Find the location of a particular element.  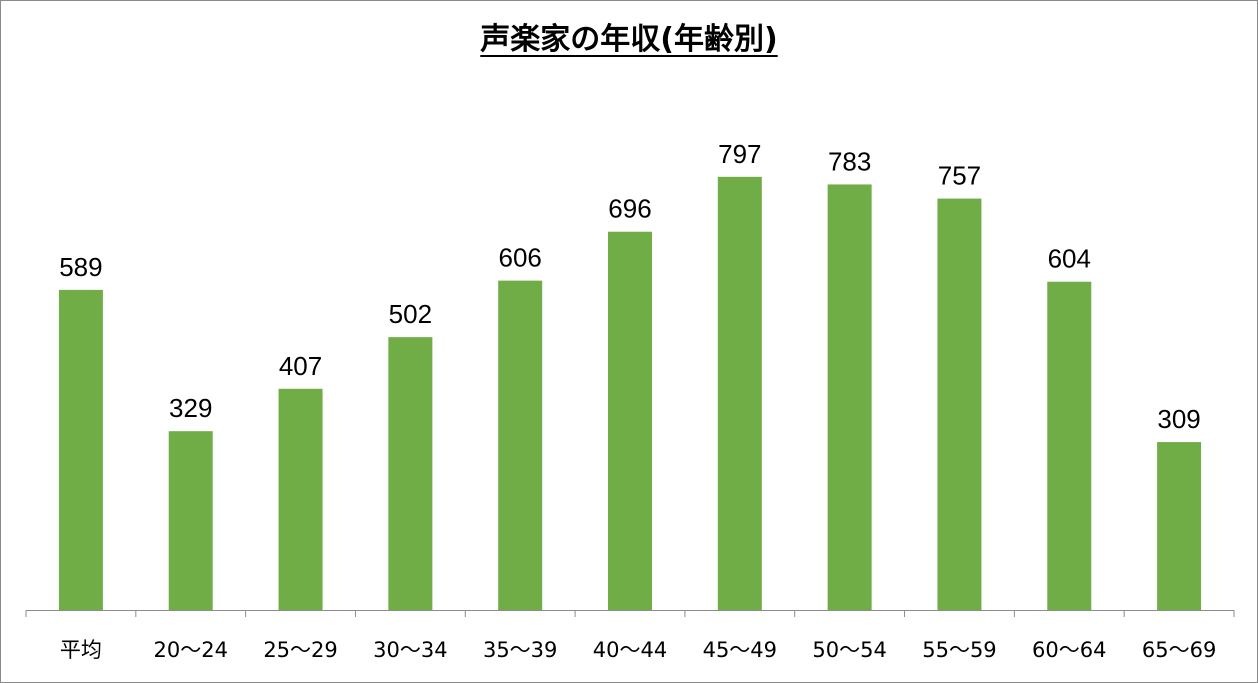

chart-title: 声楽家の年収(年齢別) is located at coordinates (629, 40).